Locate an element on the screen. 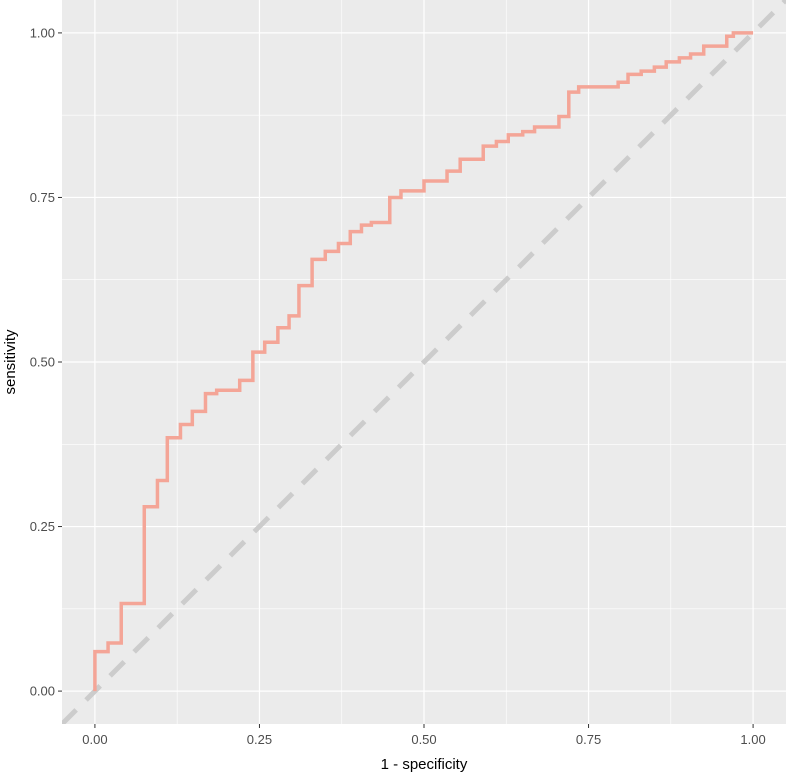 The width and height of the screenshot is (786, 774). y-axis-title: sensitivity is located at coordinates (10, 362).